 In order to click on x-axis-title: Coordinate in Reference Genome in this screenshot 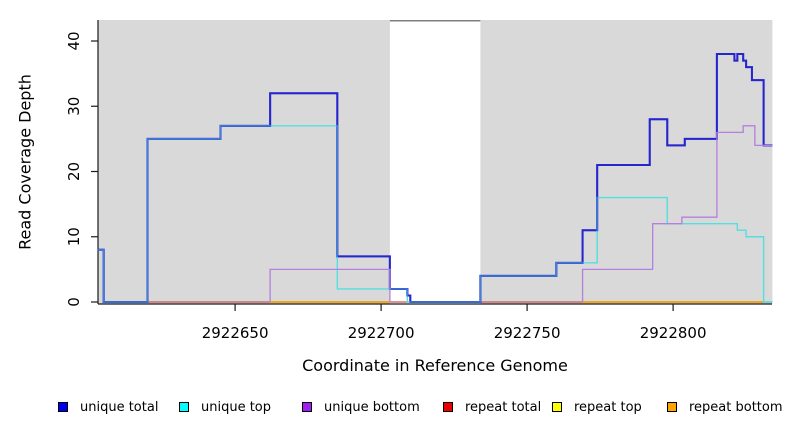, I will do `click(435, 365)`.